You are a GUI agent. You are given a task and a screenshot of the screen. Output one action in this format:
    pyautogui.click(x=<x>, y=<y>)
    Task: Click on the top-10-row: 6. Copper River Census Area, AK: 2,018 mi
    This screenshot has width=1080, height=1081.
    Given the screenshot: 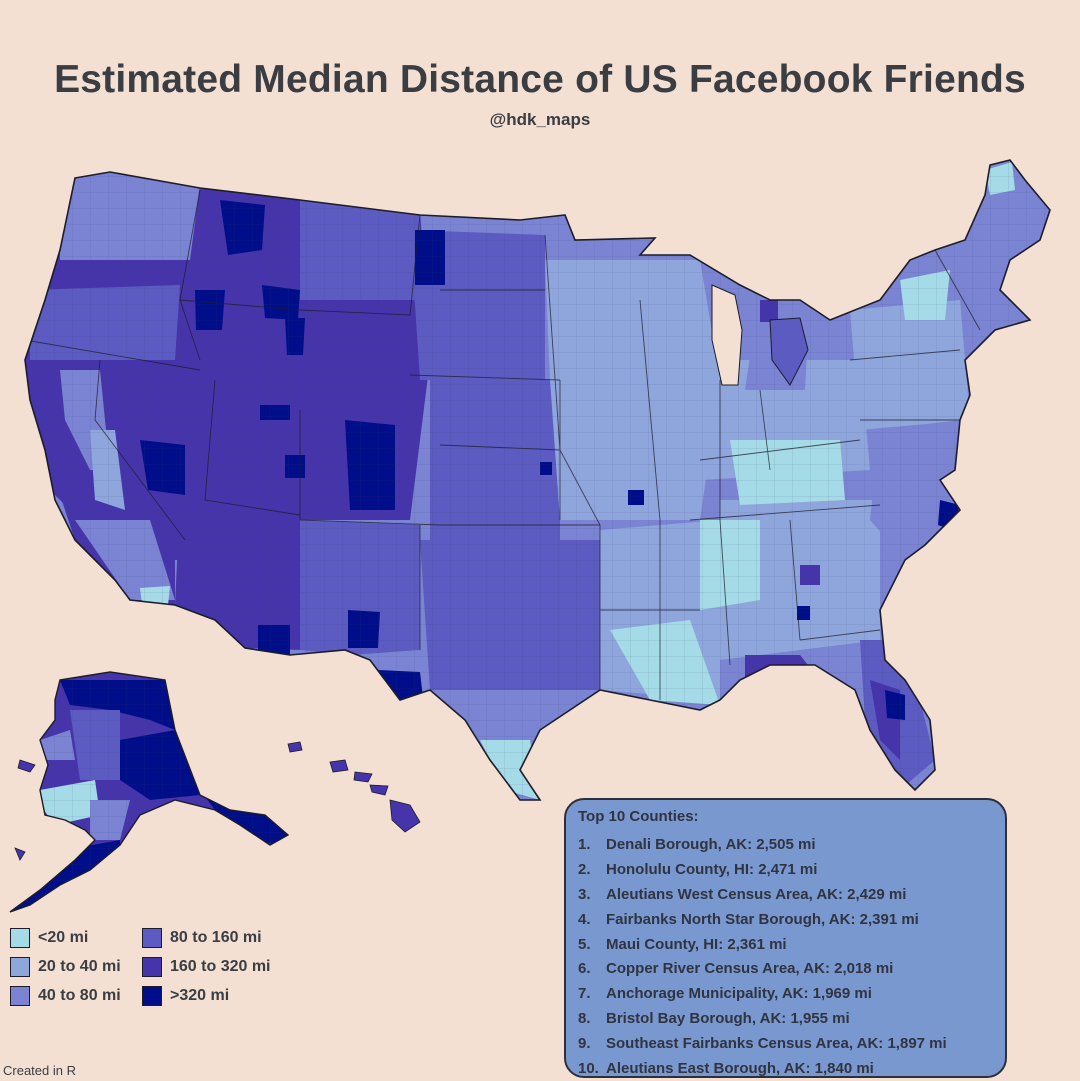 What is the action you would take?
    pyautogui.click(x=791, y=968)
    